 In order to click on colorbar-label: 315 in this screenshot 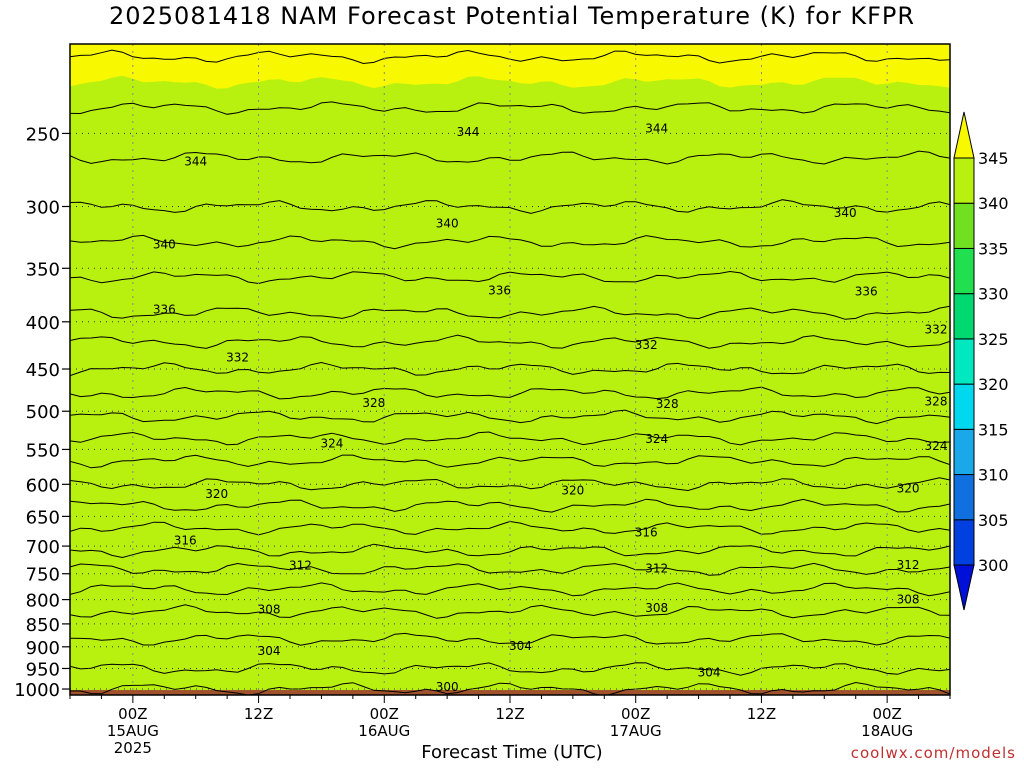, I will do `click(993, 429)`.